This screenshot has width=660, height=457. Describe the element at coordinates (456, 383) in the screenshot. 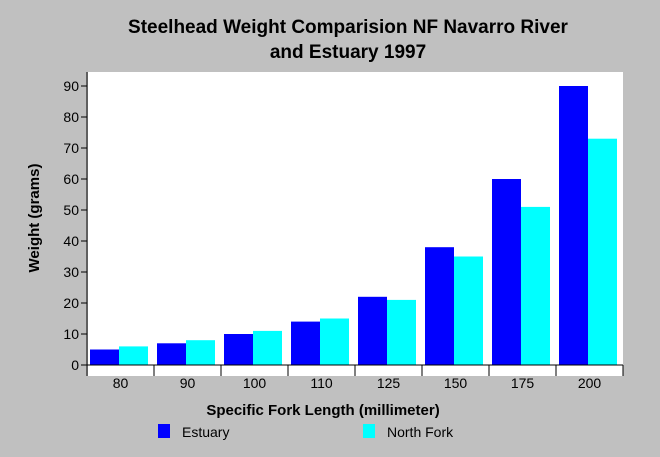

I see `x-tick-label-150: 150` at that location.